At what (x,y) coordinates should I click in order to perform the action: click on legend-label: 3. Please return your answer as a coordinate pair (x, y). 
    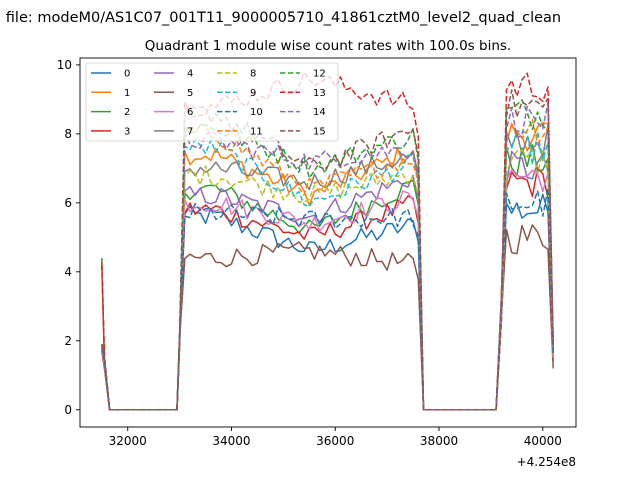
    Looking at the image, I should click on (127, 131).